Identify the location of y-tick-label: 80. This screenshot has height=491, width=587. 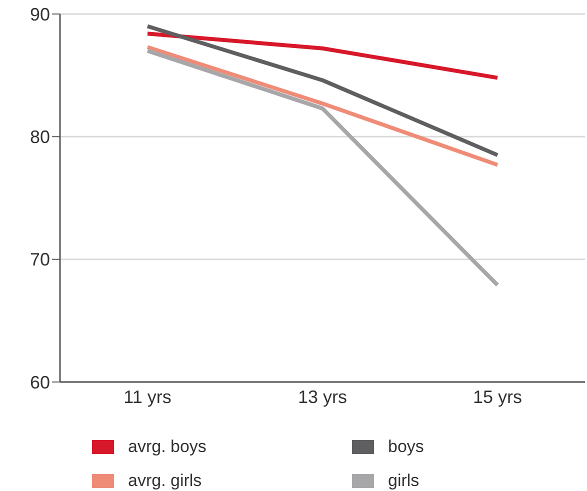
(40, 137).